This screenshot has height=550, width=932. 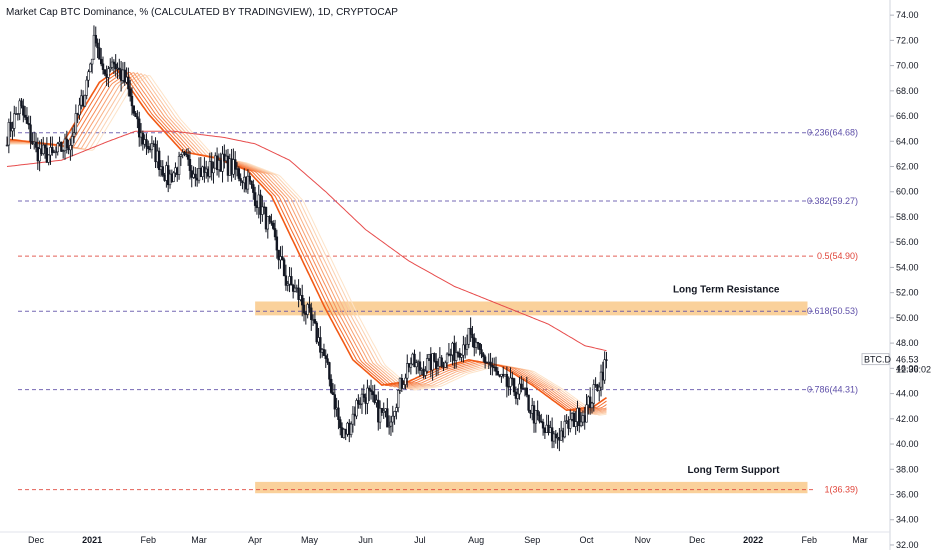 I want to click on price-tick-label: 60.00, so click(x=907, y=192).